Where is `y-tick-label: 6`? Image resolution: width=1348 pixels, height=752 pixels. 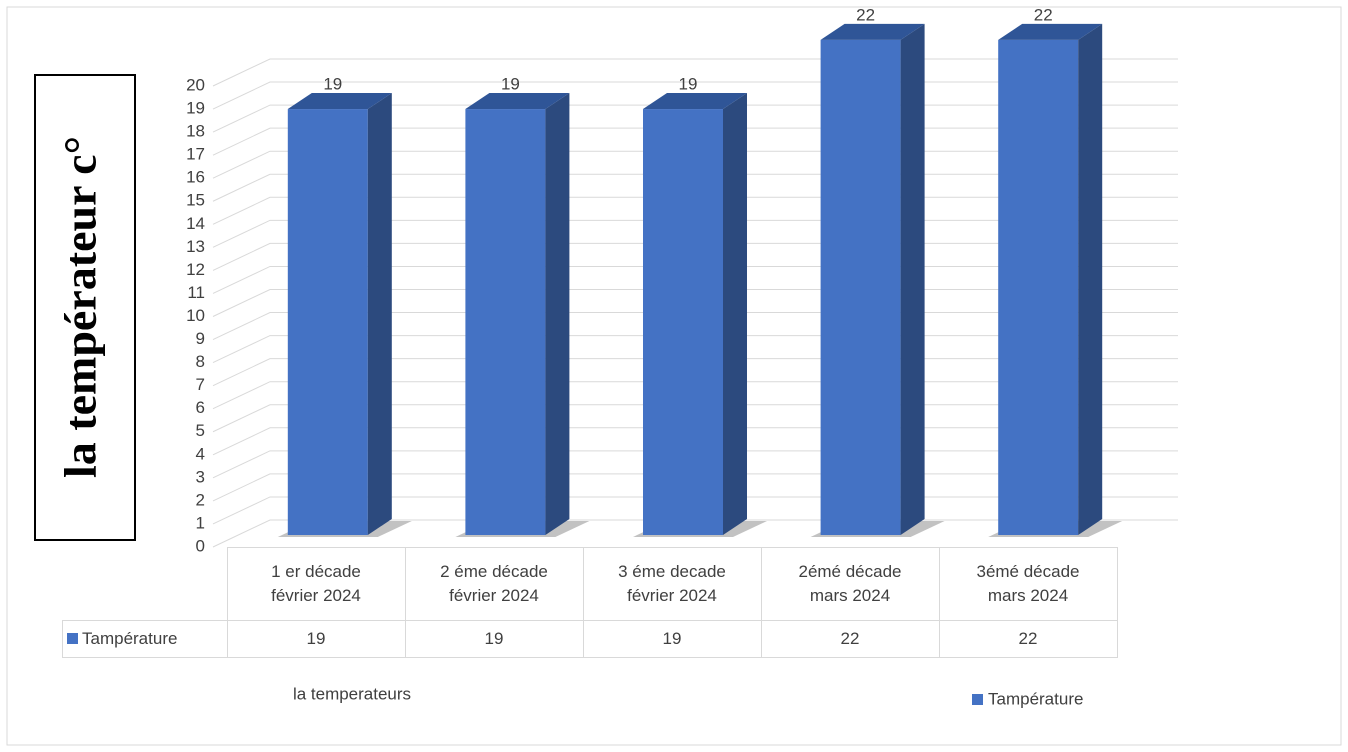 y-tick-label: 6 is located at coordinates (200, 407).